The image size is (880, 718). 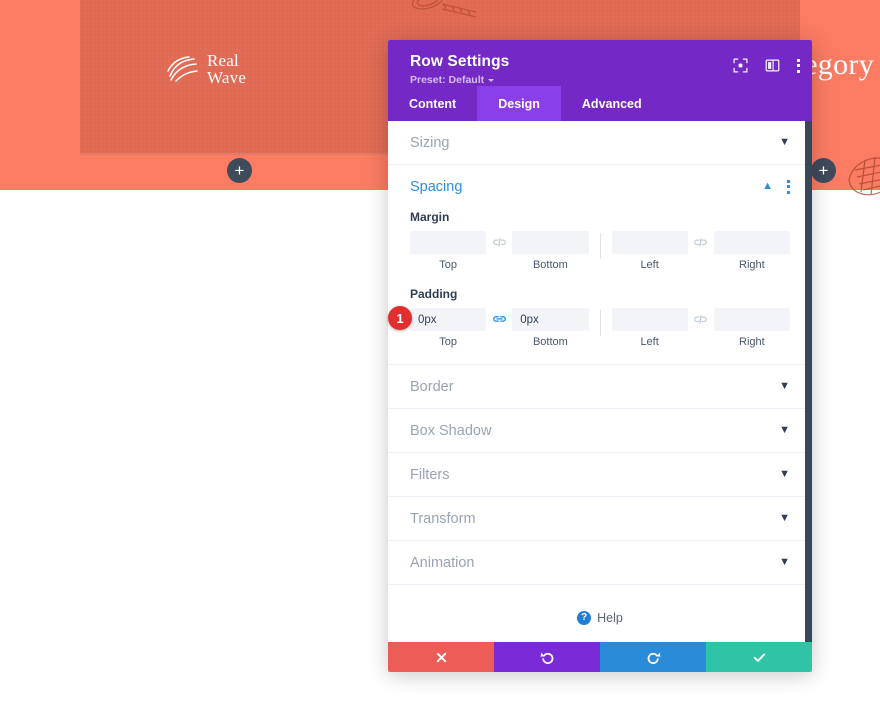 I want to click on section-spacing-header: Spacing ▲, so click(x=600, y=186).